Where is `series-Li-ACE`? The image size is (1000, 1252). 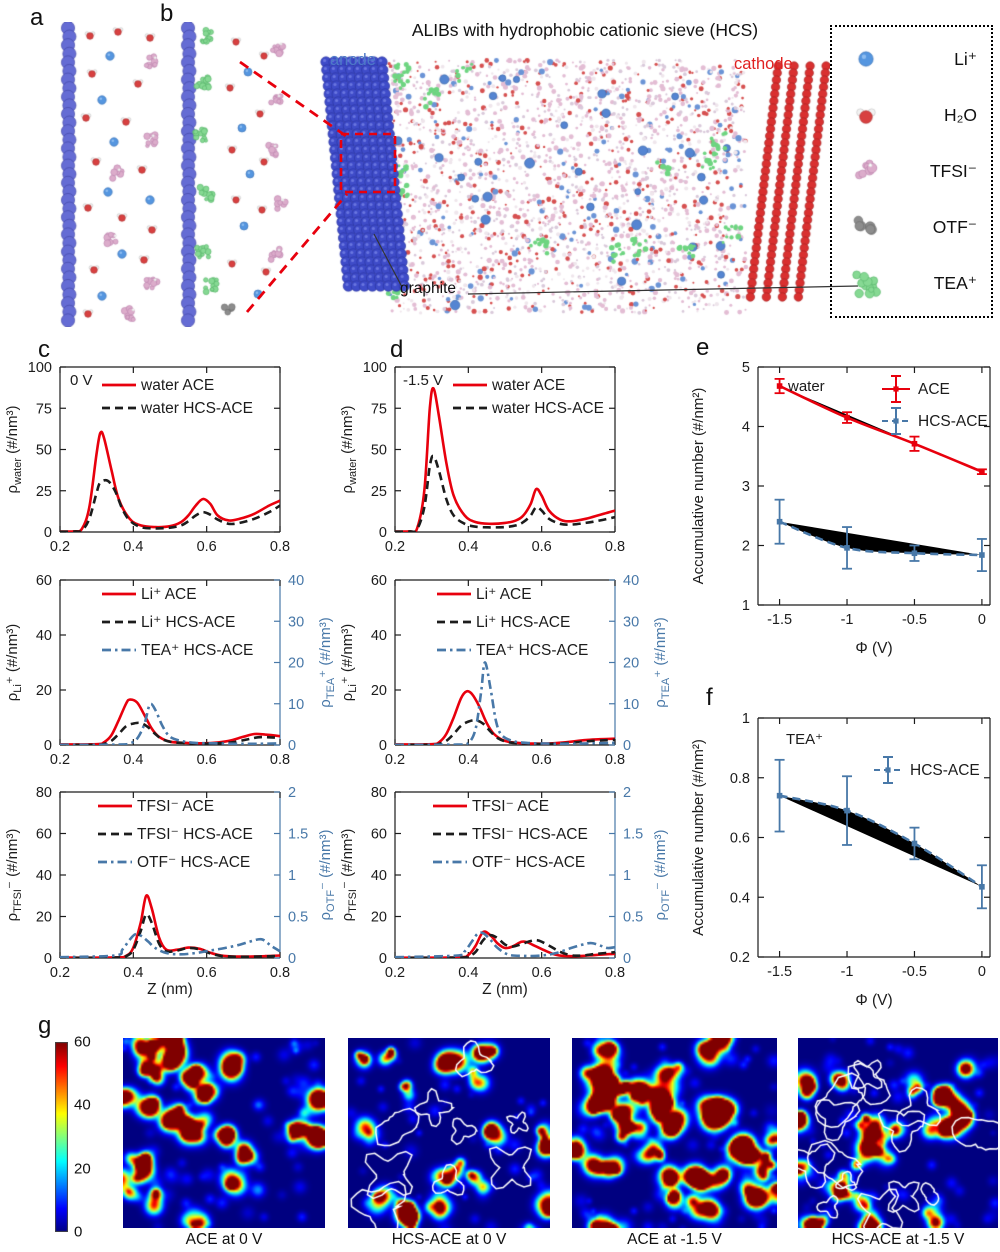
series-Li-ACE is located at coordinates (170, 721).